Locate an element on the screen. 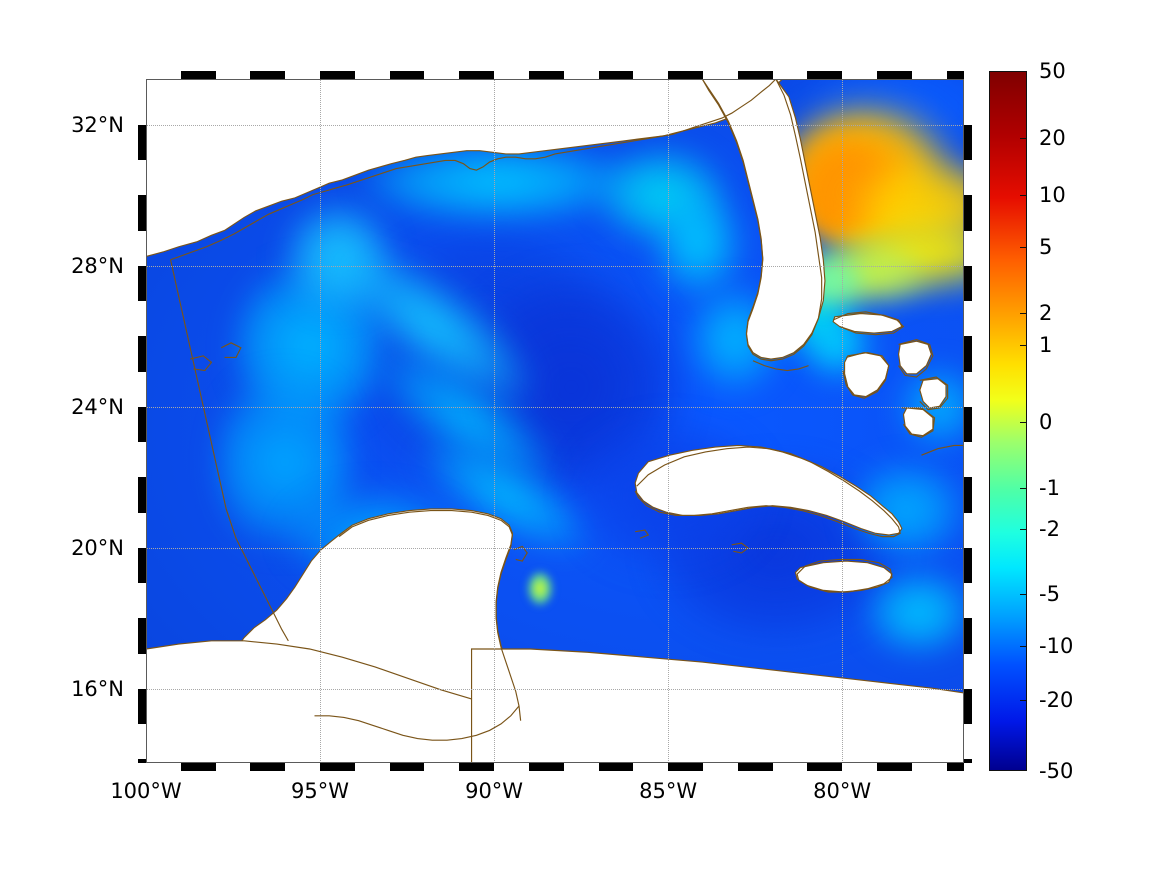  coastline-mexico-east is located at coordinates (230, 450).